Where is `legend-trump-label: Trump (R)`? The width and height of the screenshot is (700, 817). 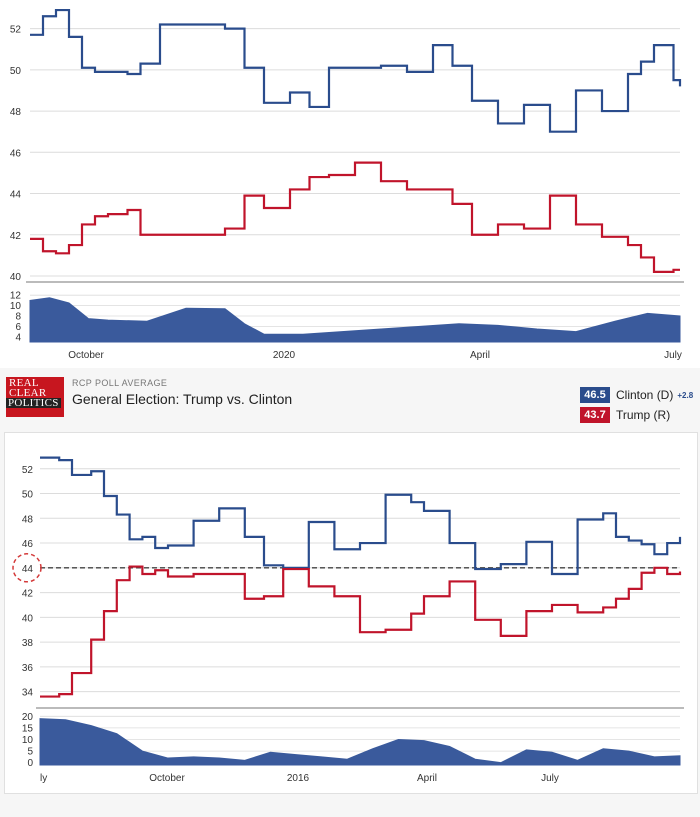 legend-trump-label: Trump (R) is located at coordinates (643, 415).